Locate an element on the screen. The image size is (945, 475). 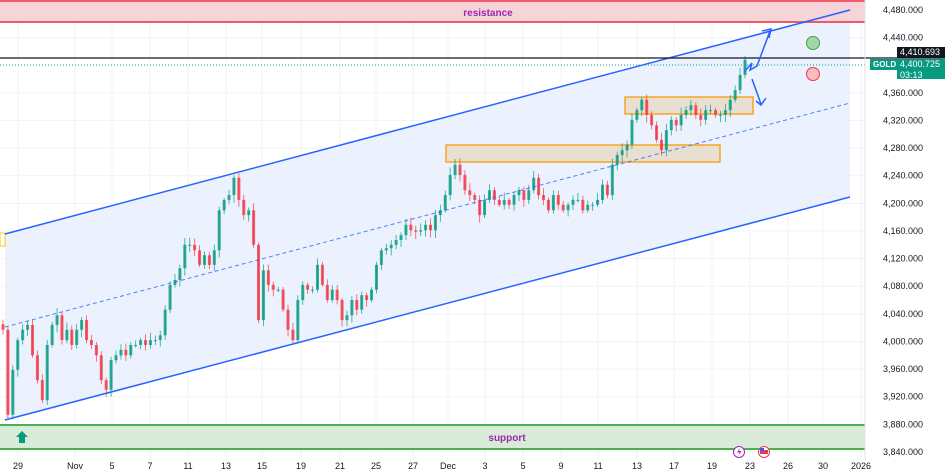
bullish-path-arrow is located at coordinates (757, 51).